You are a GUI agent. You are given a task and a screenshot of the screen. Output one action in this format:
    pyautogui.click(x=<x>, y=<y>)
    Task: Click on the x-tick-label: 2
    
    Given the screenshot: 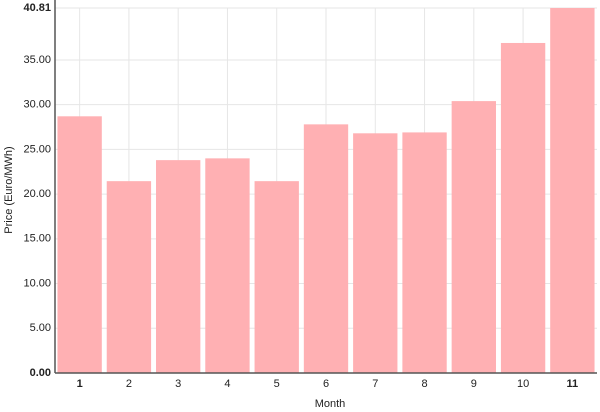 What is the action you would take?
    pyautogui.click(x=129, y=384)
    